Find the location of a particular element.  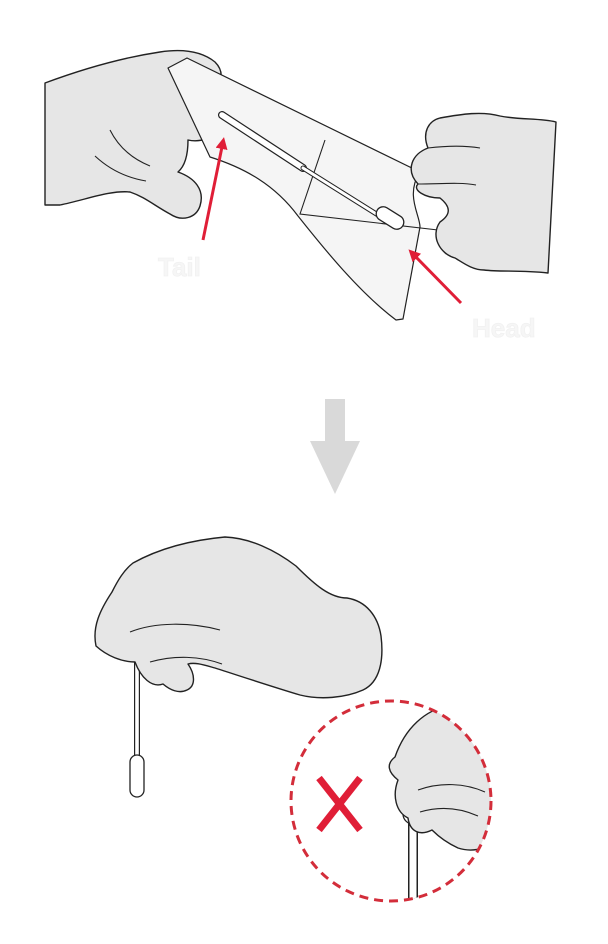

arrow-down-icon is located at coordinates (335, 446).